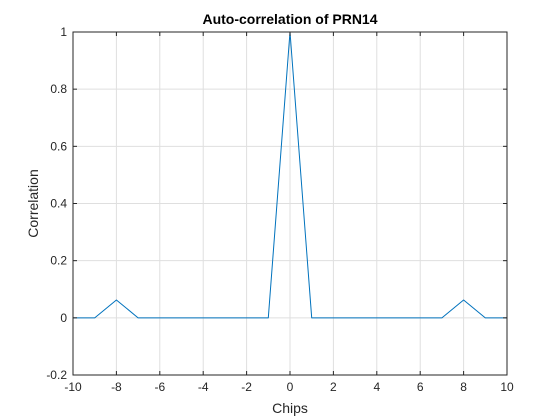 The width and height of the screenshot is (560, 420). I want to click on x-tick-label: 8, so click(463, 387).